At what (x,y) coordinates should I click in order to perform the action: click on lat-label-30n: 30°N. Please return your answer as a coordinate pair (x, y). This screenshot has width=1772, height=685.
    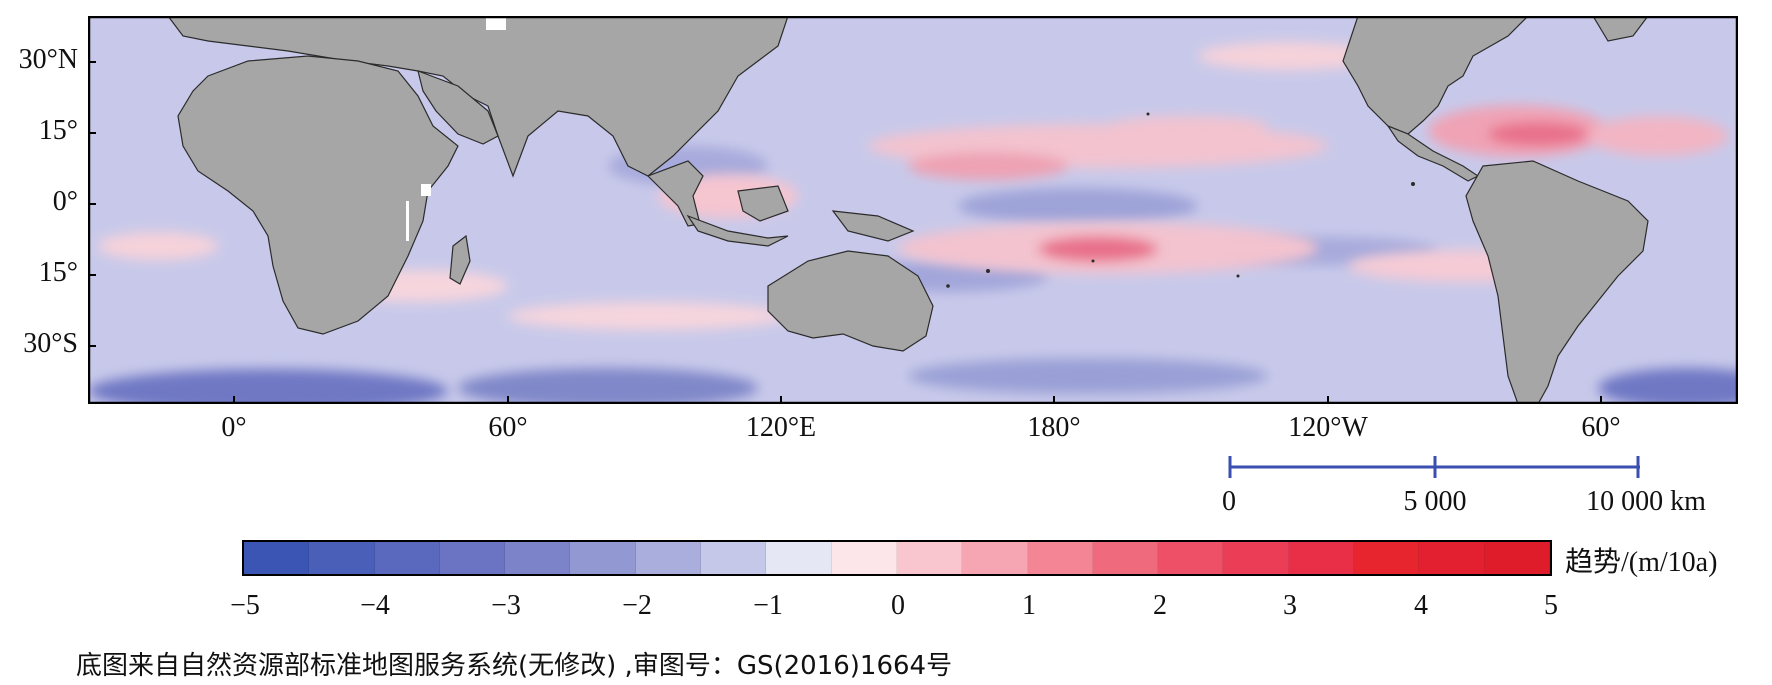
    Looking at the image, I should click on (48, 59).